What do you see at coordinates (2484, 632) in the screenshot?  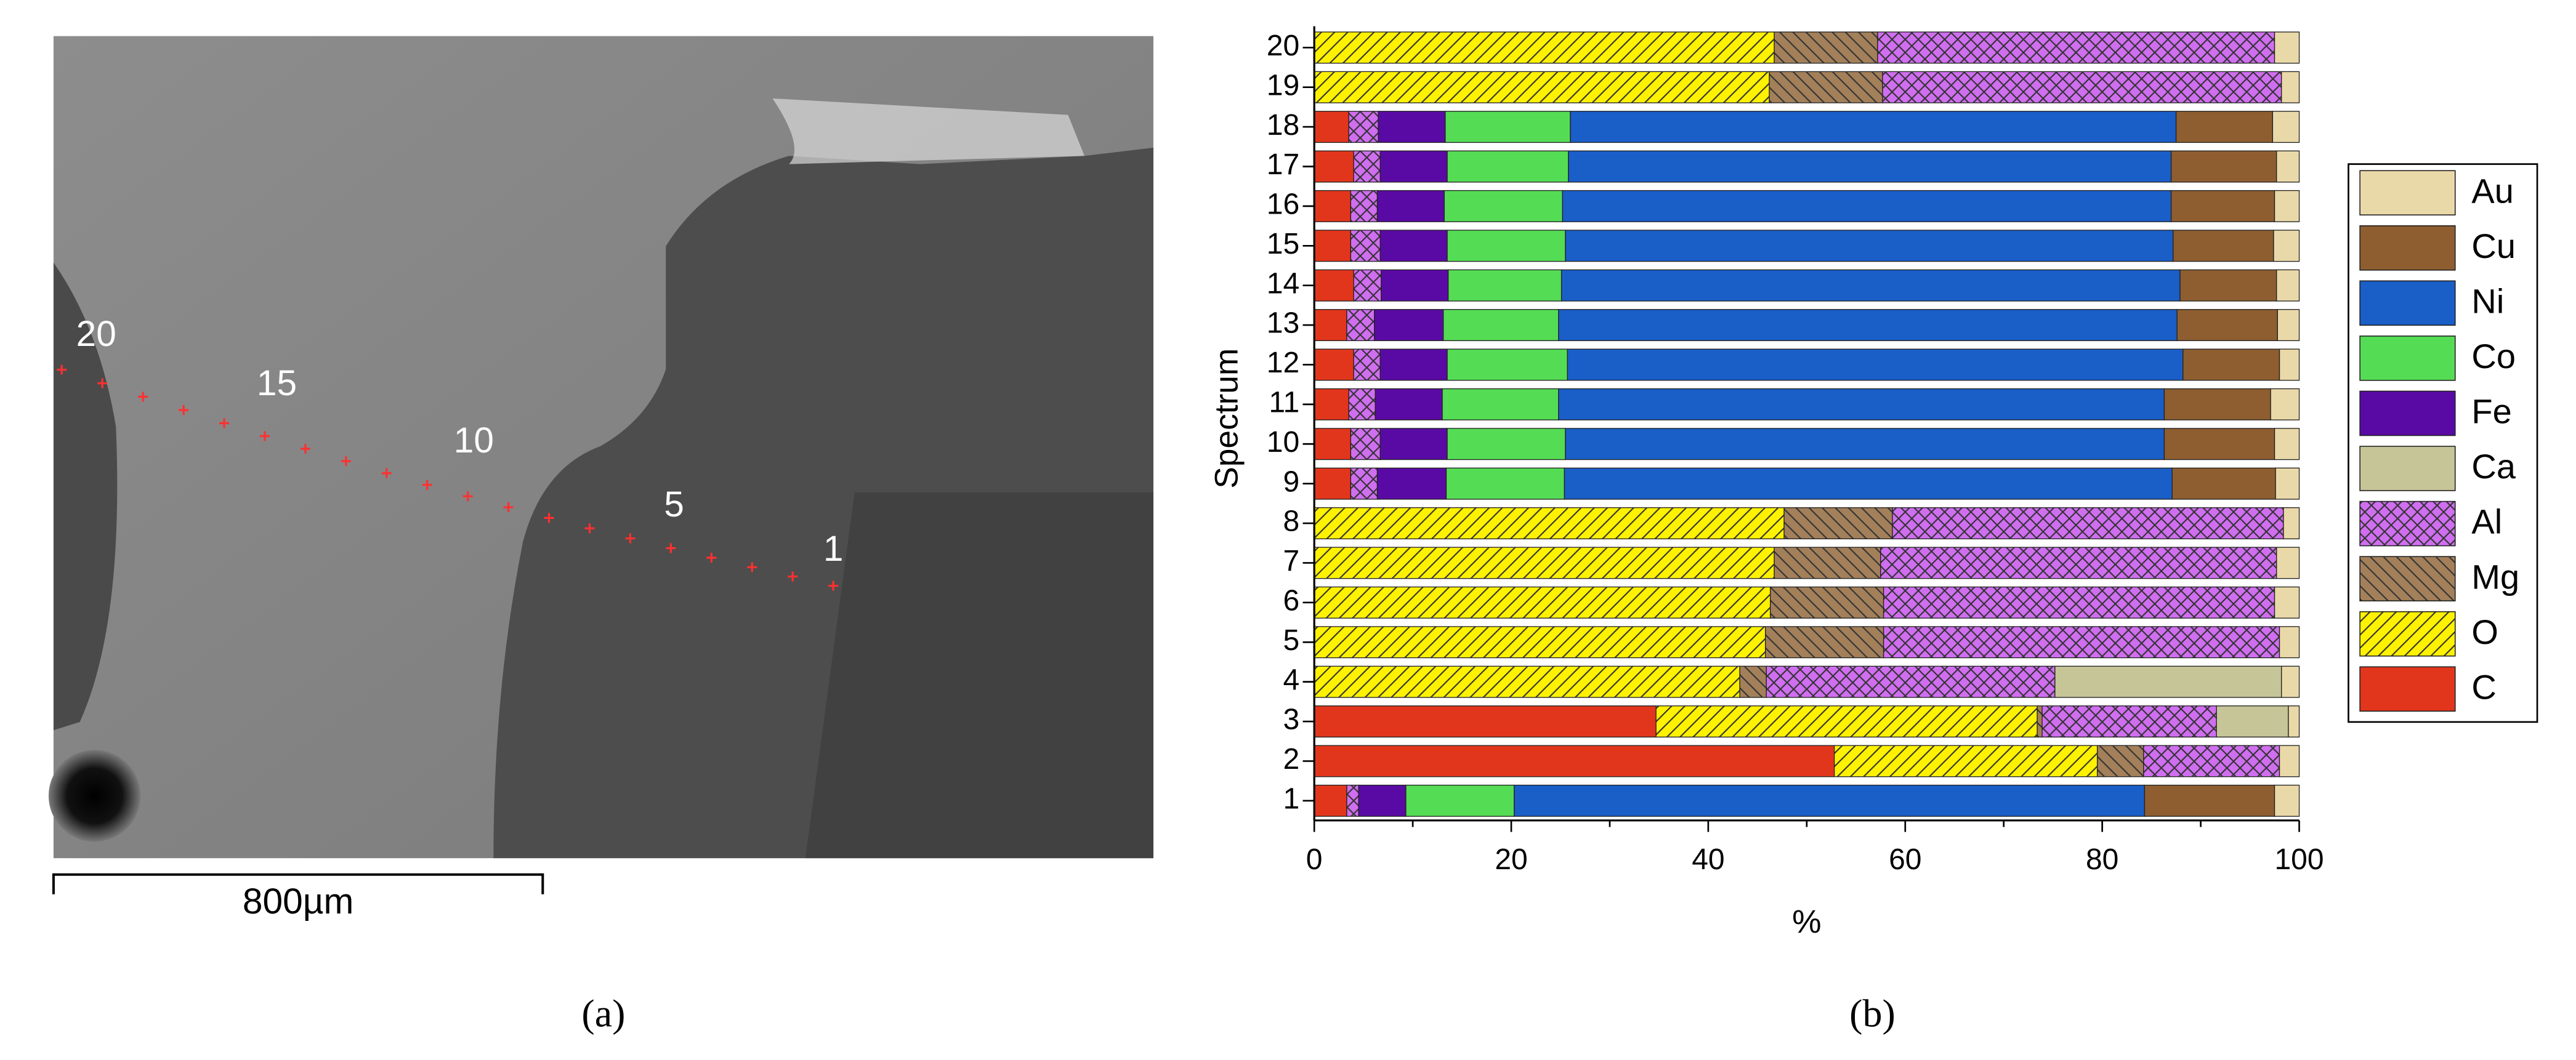 I see `legend-label: O` at bounding box center [2484, 632].